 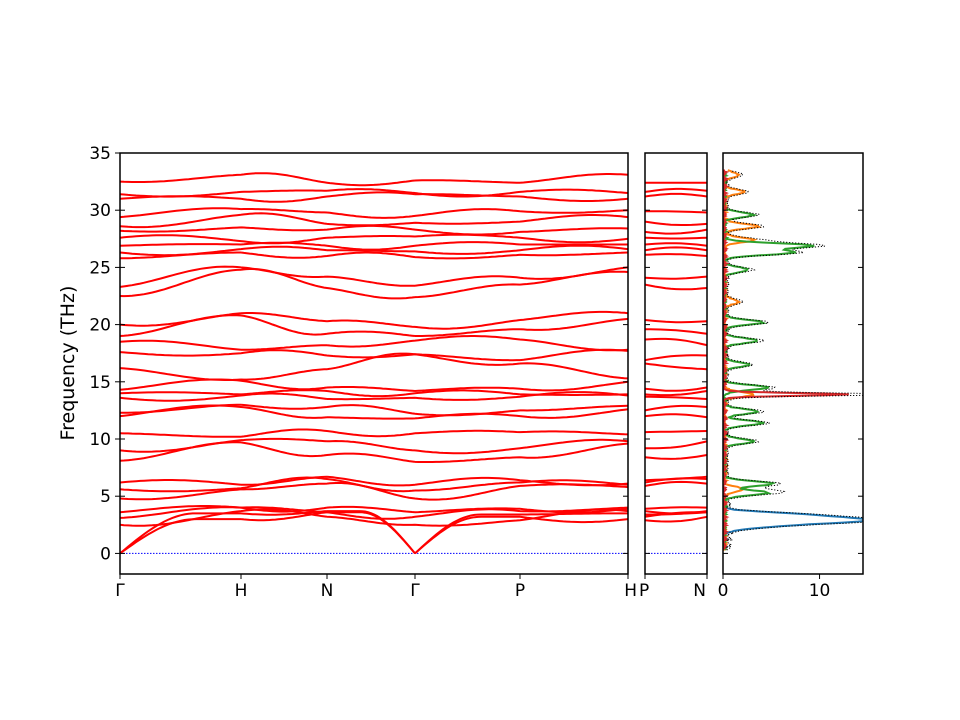 I want to click on extra-band-curves, so click(x=676, y=367).